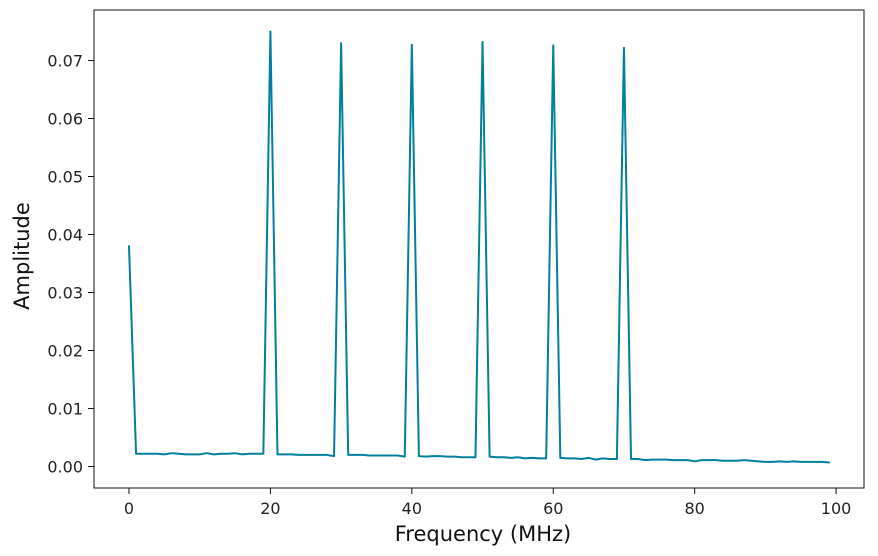 Image resolution: width=878 pixels, height=556 pixels. I want to click on x-axis-label: Frequency (MHz), so click(483, 534).